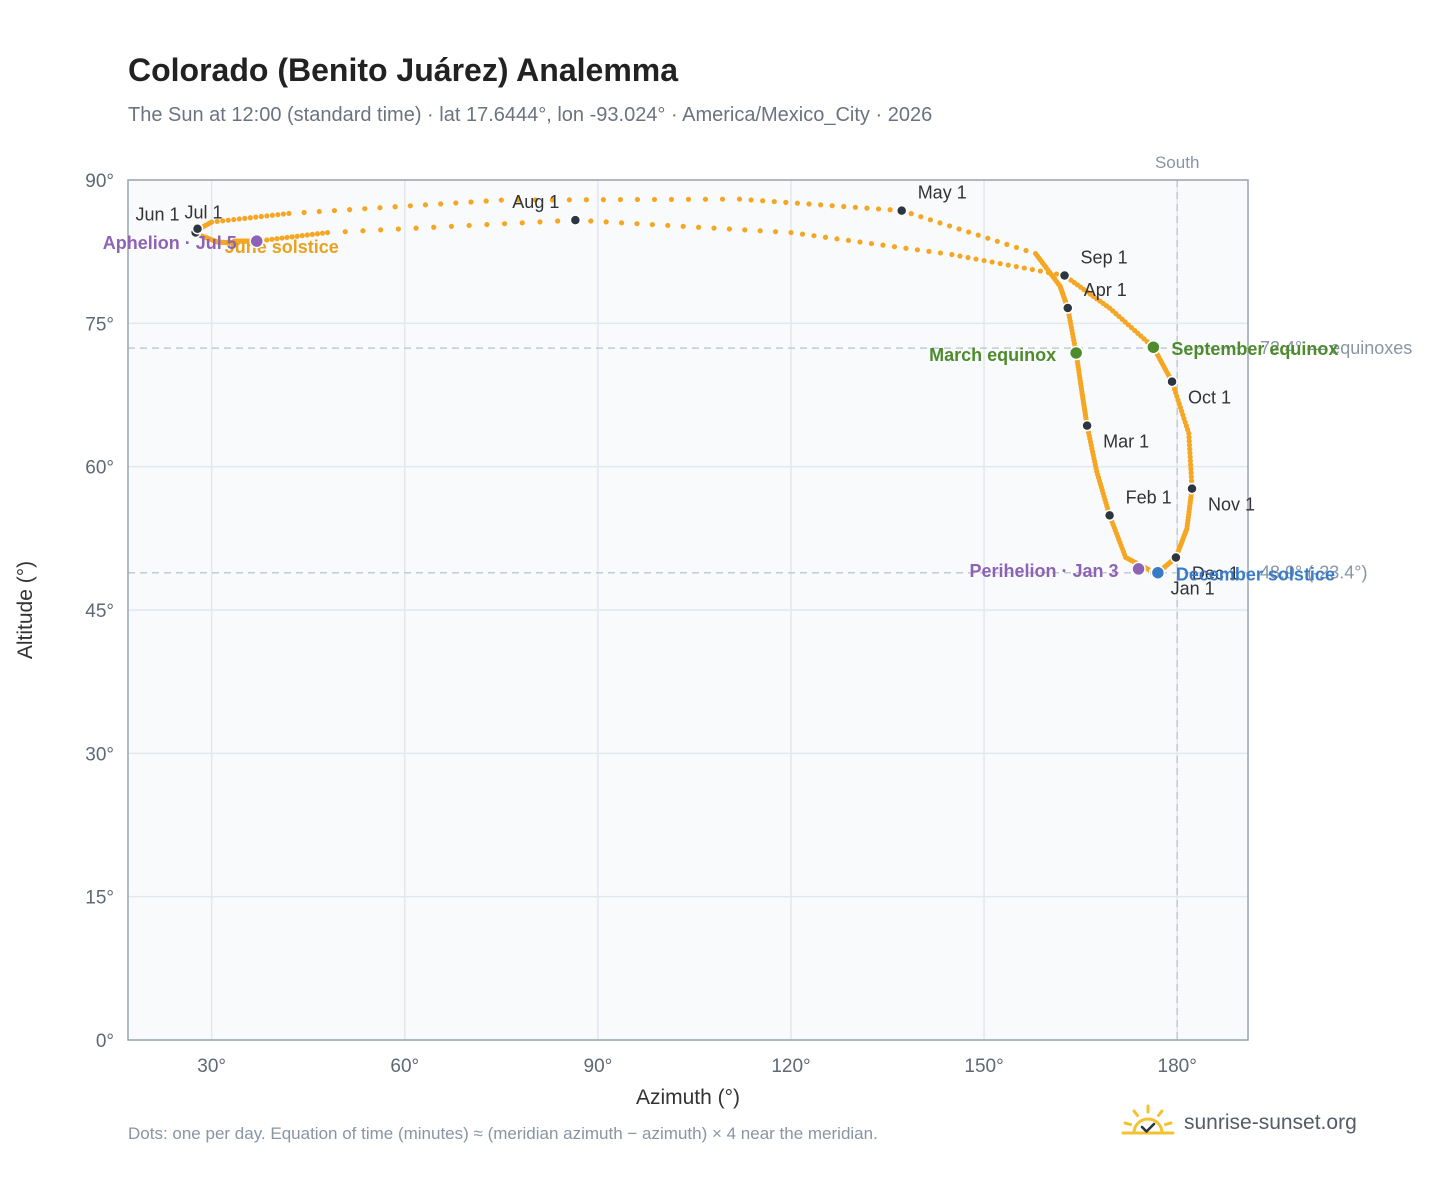  Describe the element at coordinates (99, 324) in the screenshot. I see `y-tick-label: 75°` at that location.